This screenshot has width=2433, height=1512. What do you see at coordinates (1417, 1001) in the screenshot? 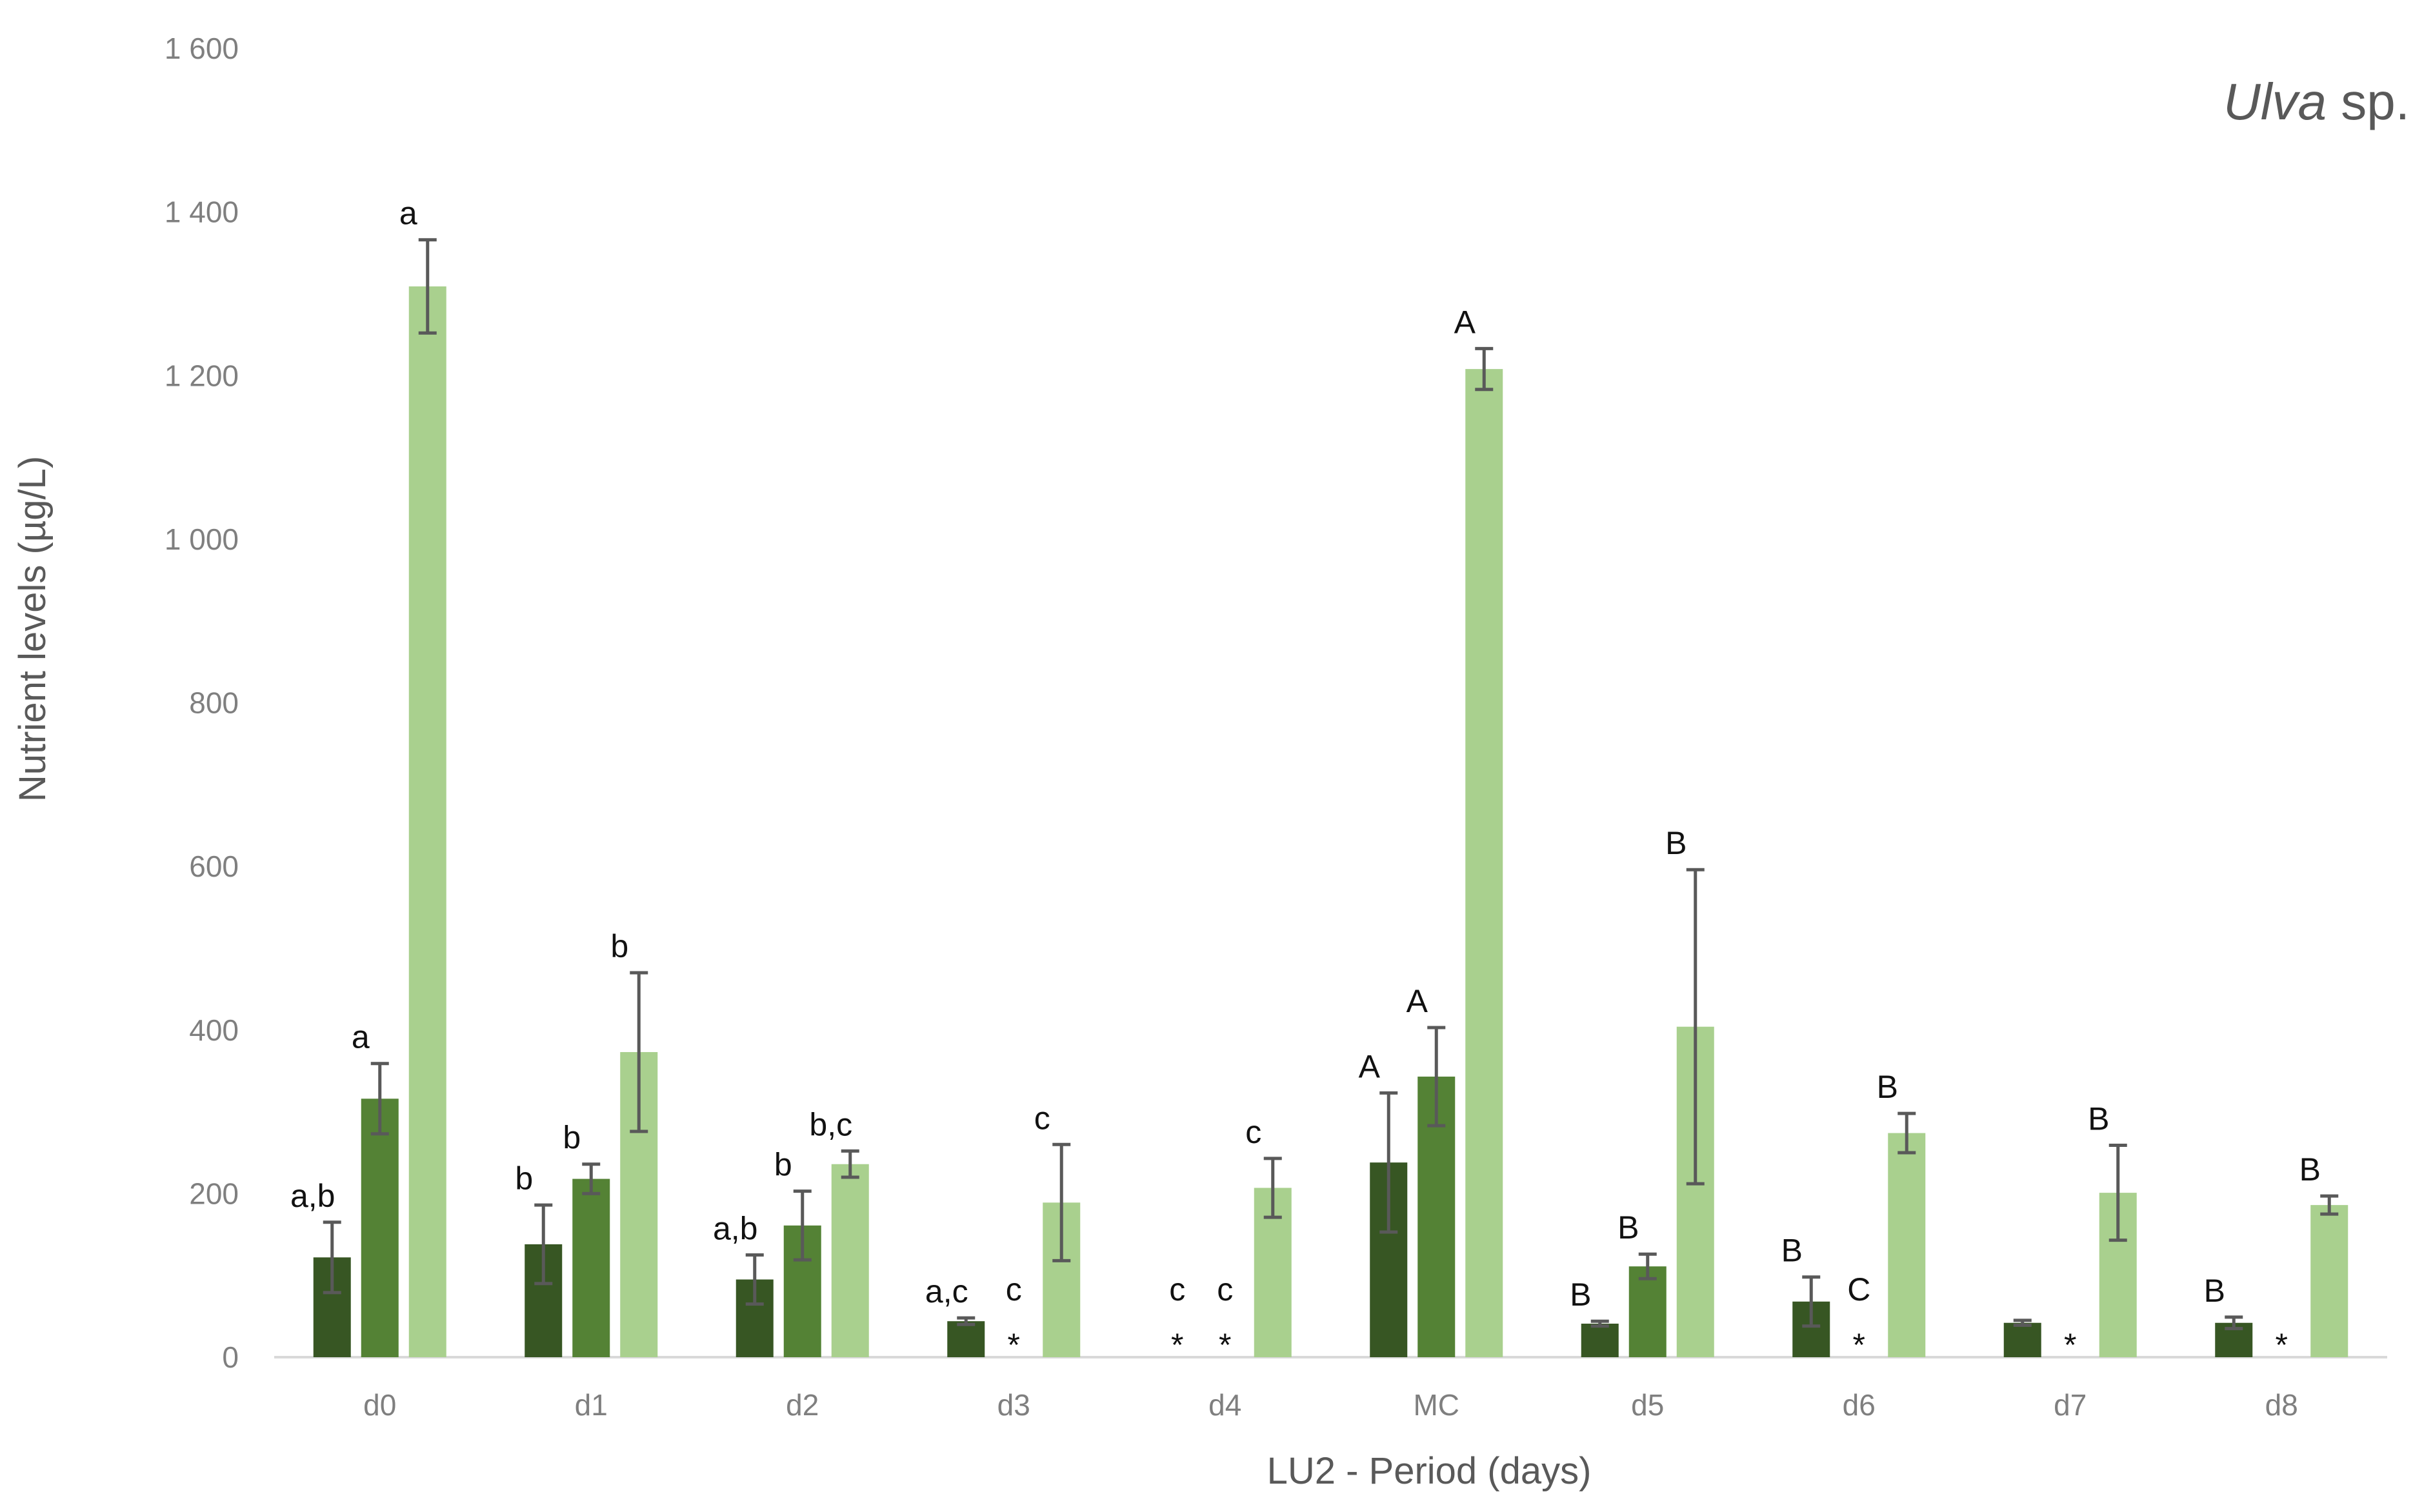
I see `sig-label-MC-1: A` at bounding box center [1417, 1001].